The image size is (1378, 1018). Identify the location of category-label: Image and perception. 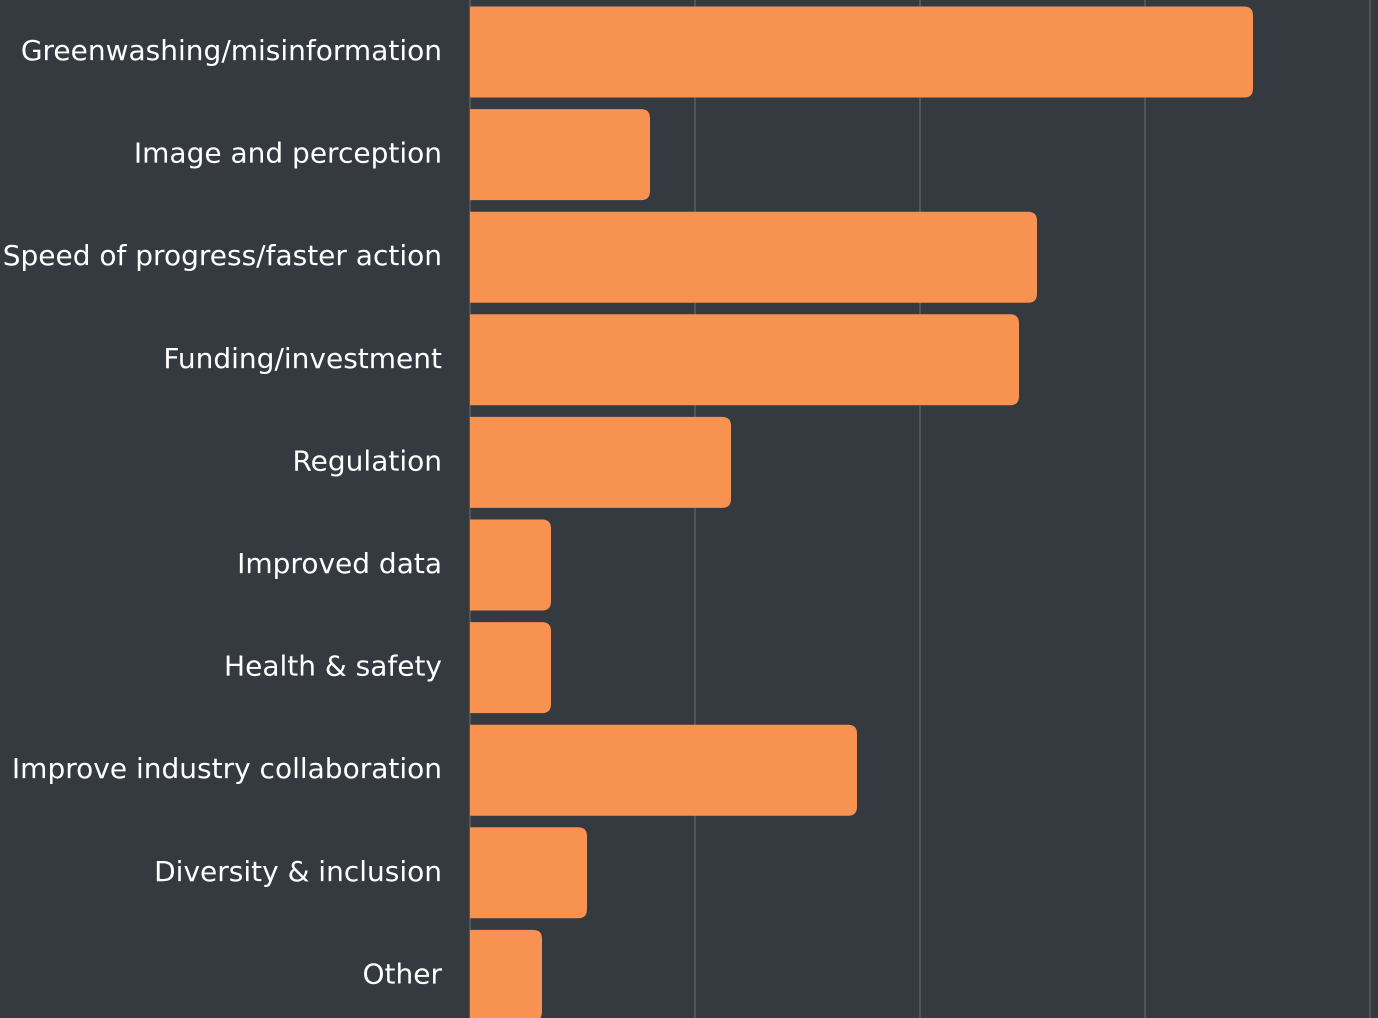
(288, 153).